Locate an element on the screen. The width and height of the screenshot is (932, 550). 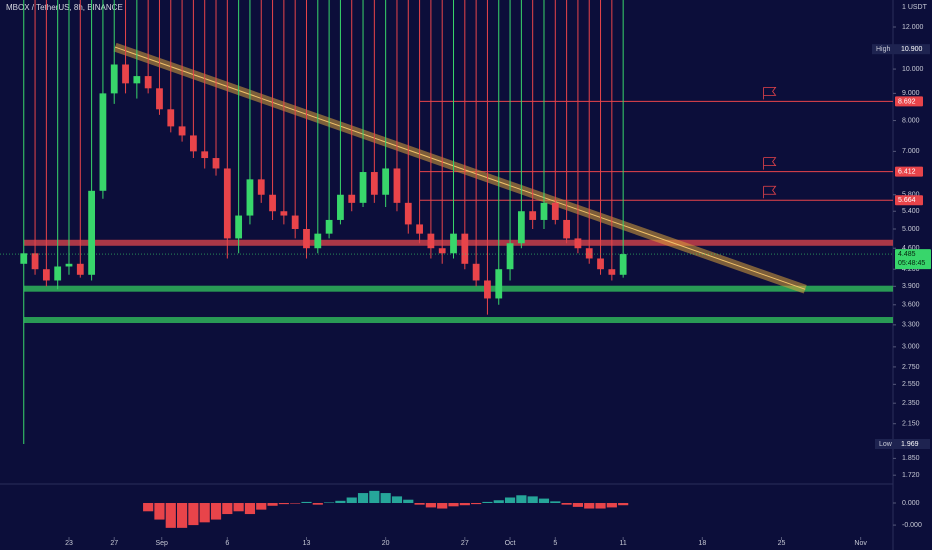
y-tick-label: 5.400 is located at coordinates (911, 211).